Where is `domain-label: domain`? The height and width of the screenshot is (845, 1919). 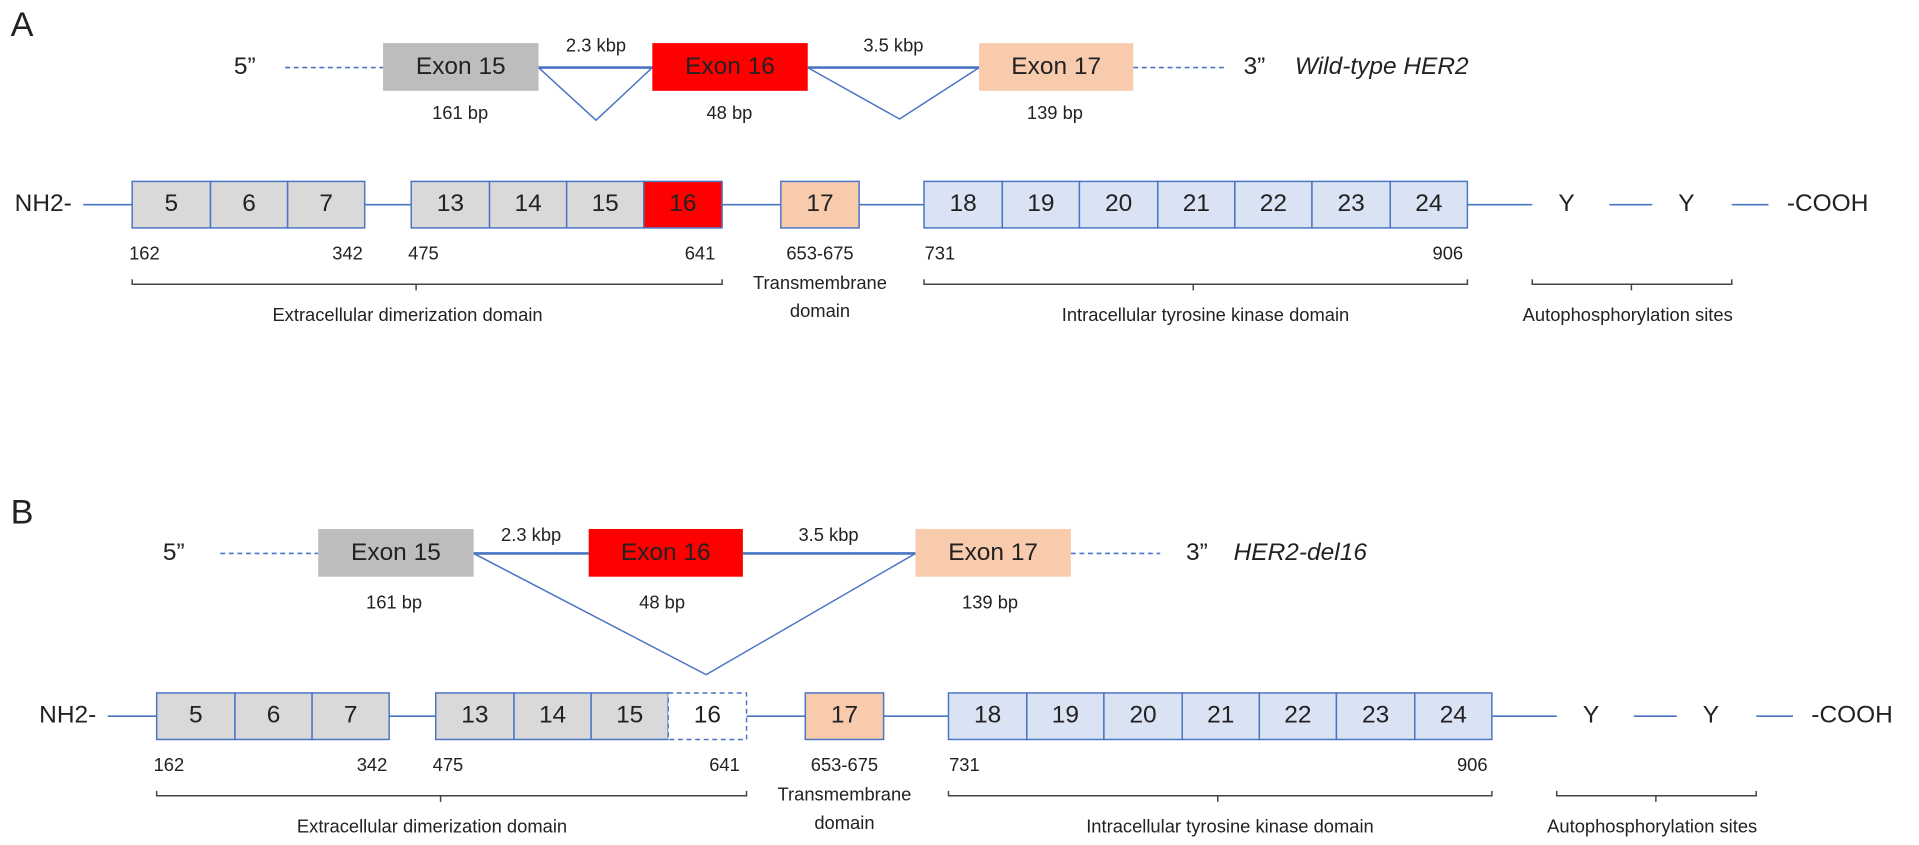 domain-label: domain is located at coordinates (844, 822).